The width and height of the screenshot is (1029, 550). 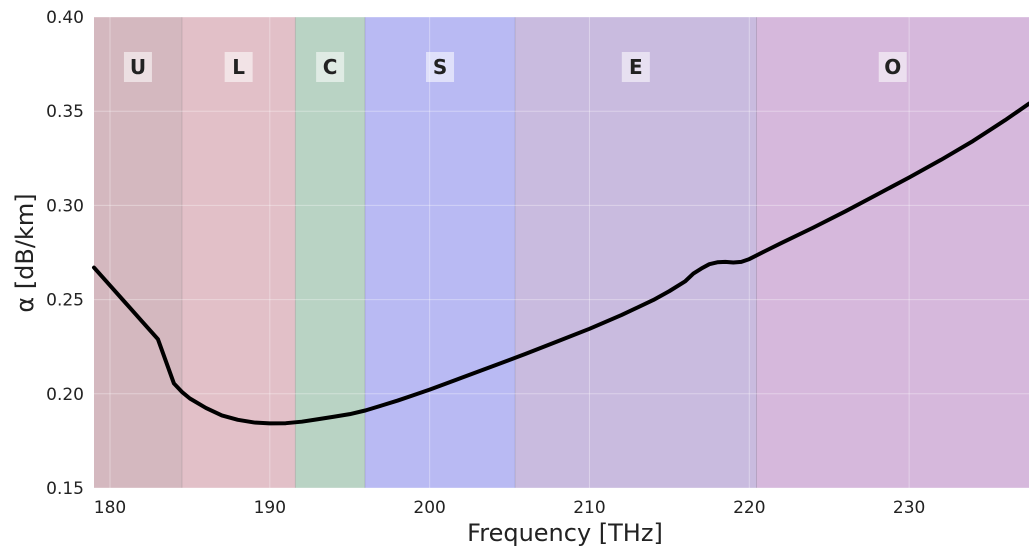 I want to click on band-label-l: L, so click(x=238, y=67).